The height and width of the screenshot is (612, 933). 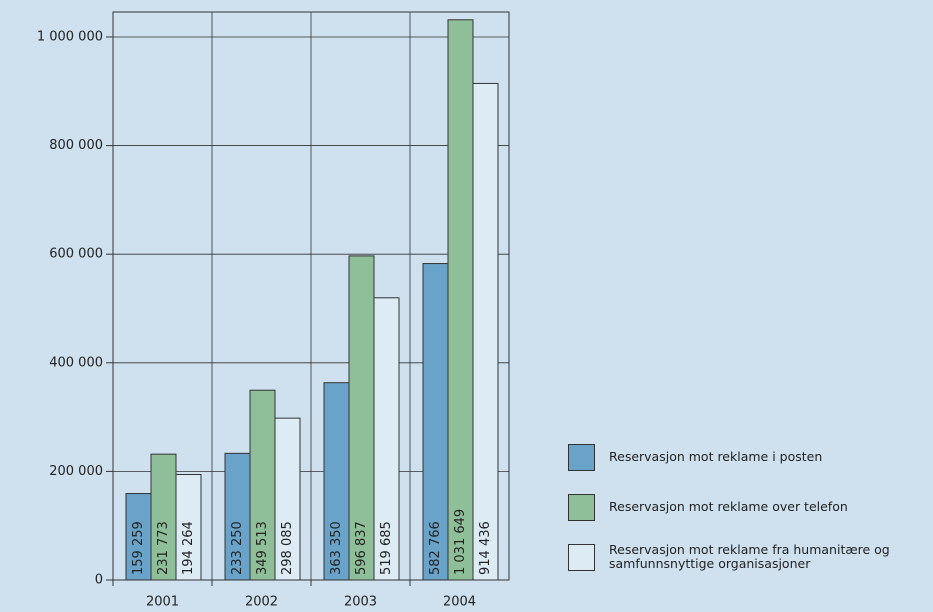 What do you see at coordinates (459, 602) in the screenshot?
I see `x-tick-label: 2004` at bounding box center [459, 602].